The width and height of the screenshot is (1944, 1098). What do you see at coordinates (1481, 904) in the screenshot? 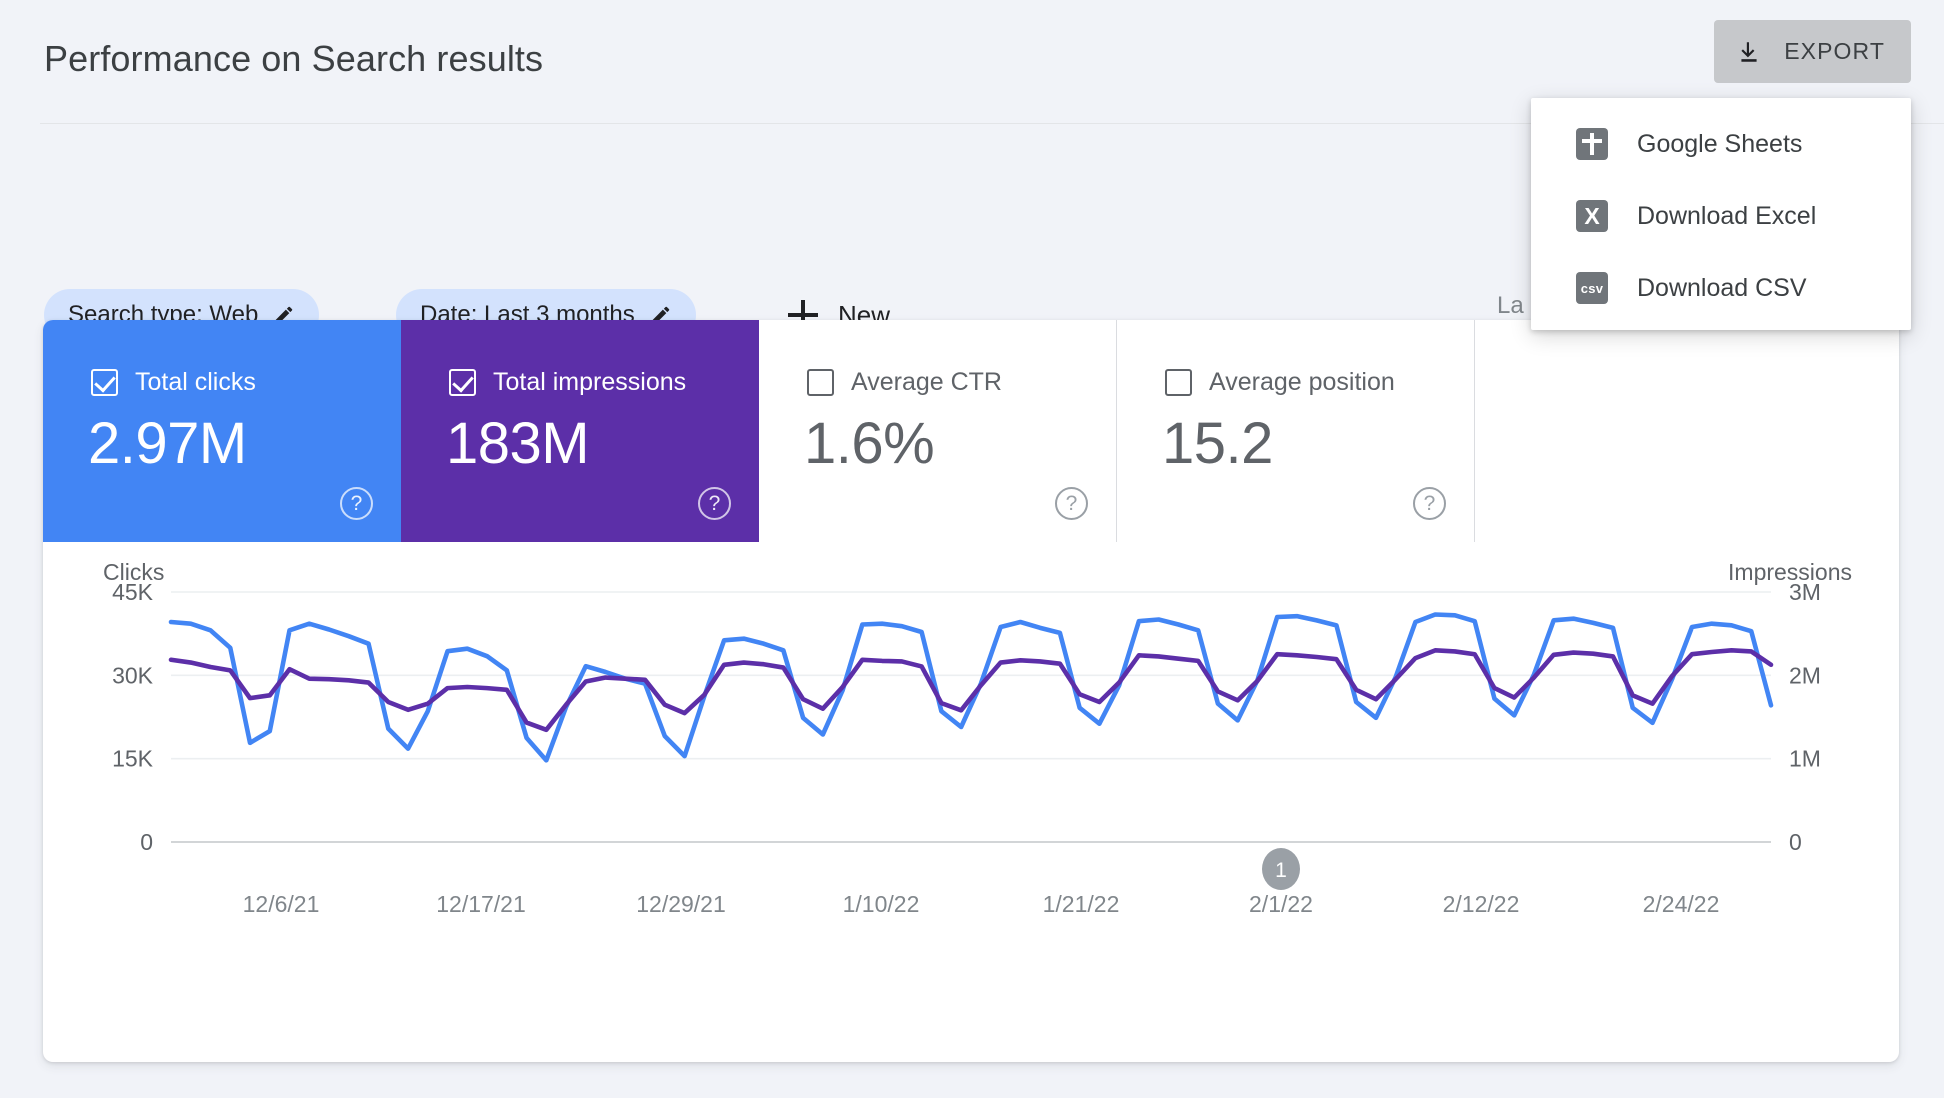
I see `svg-text: 2/12/22` at bounding box center [1481, 904].